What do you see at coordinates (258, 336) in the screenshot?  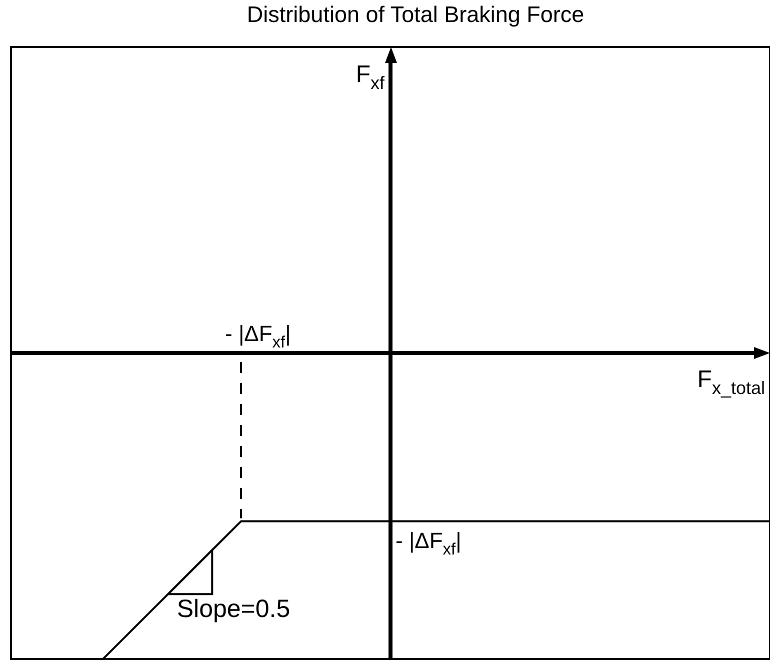 I see `text: - |ΔF$_{xf}$|` at bounding box center [258, 336].